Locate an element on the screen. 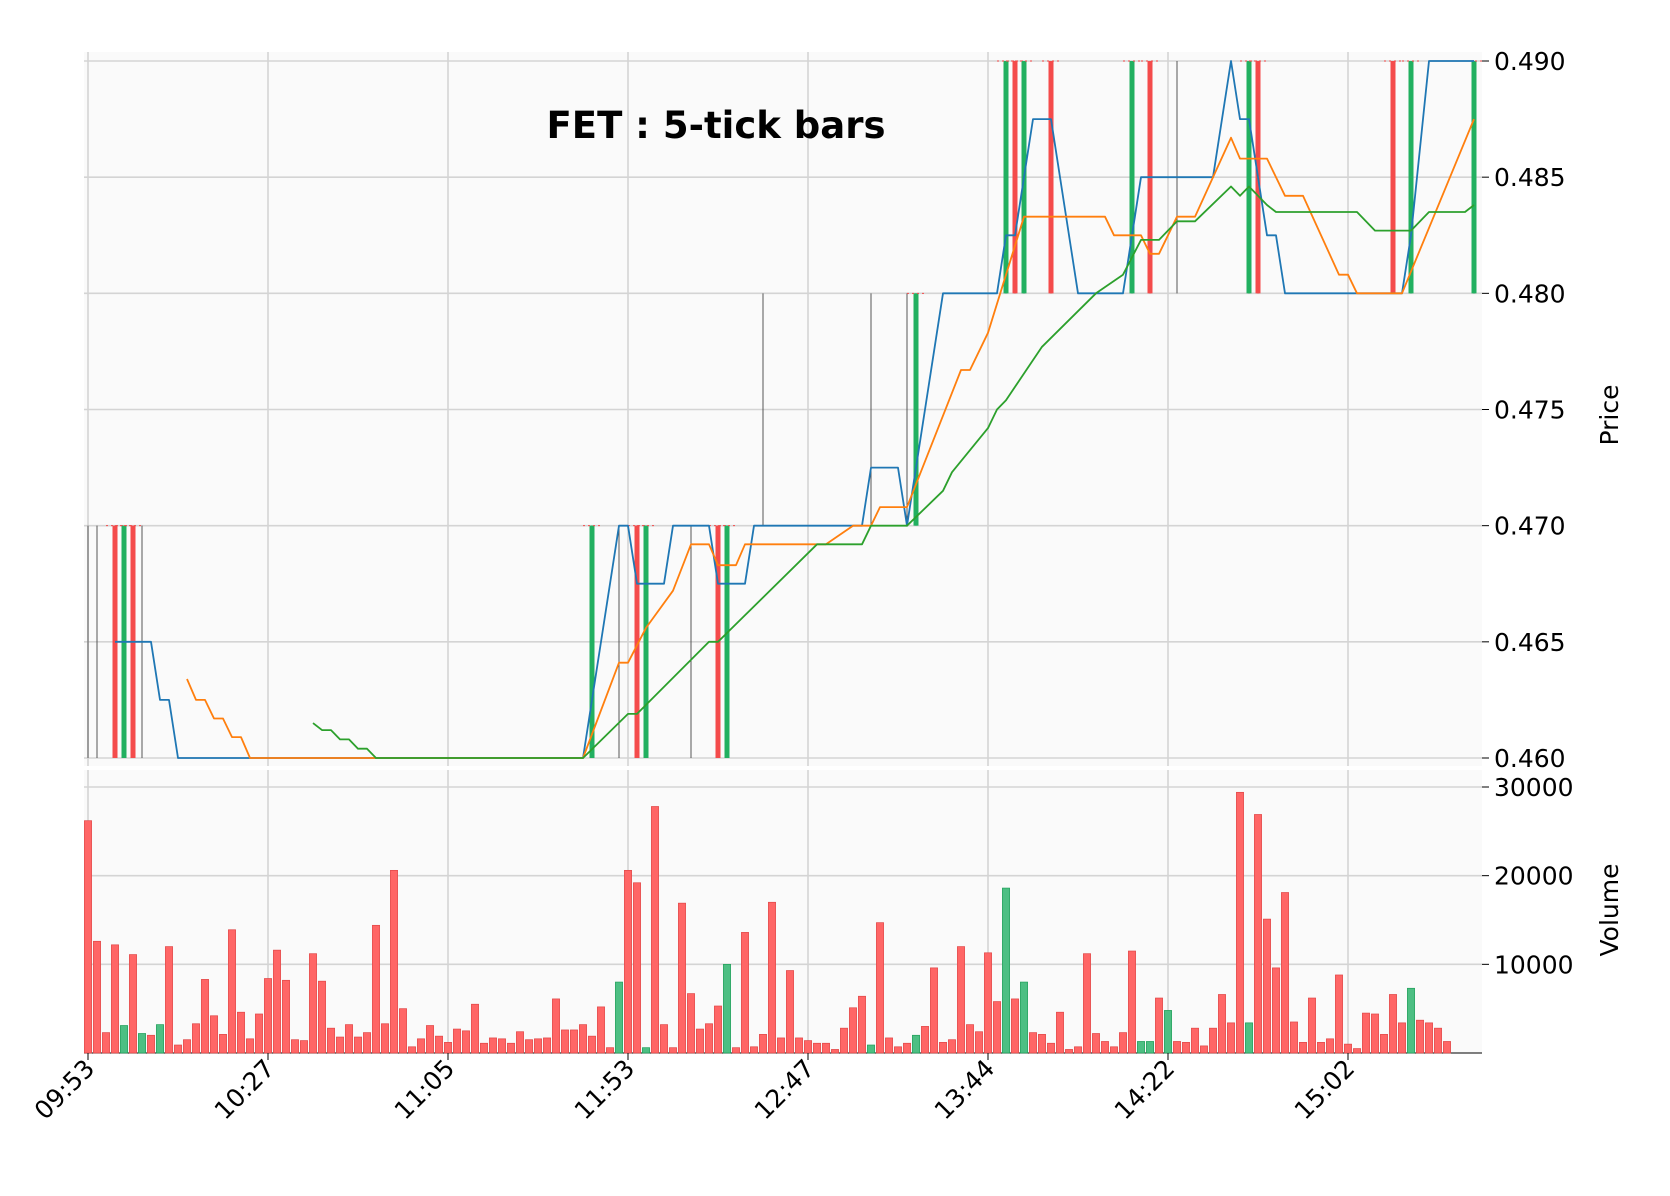 The image size is (1670, 1196). time-tick-label: 14:22 is located at coordinates (1144, 1089).